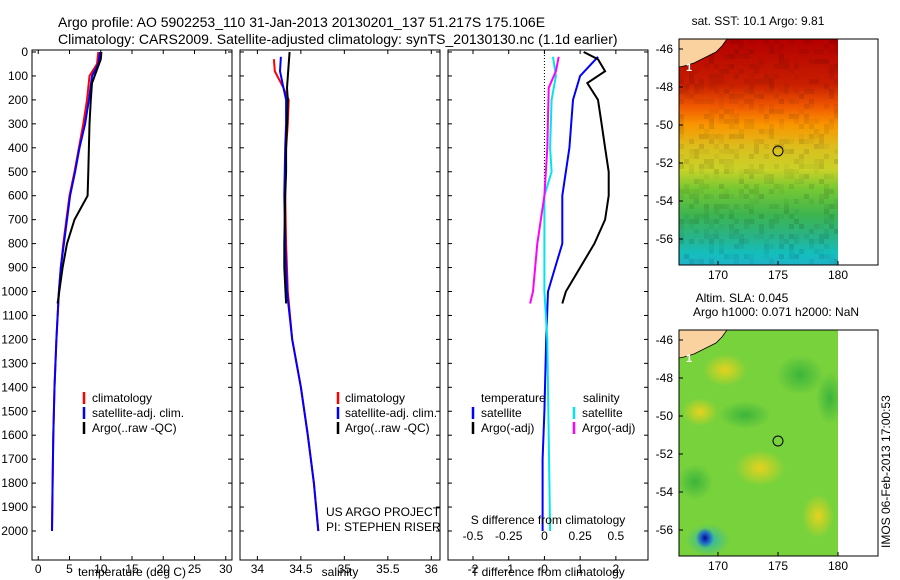  What do you see at coordinates (703, 53) in the screenshot?
I see `sst-coastline-land` at bounding box center [703, 53].